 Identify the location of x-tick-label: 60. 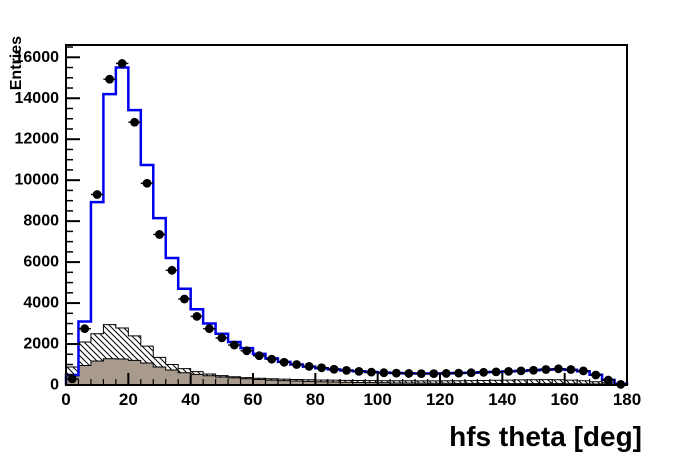
(253, 399).